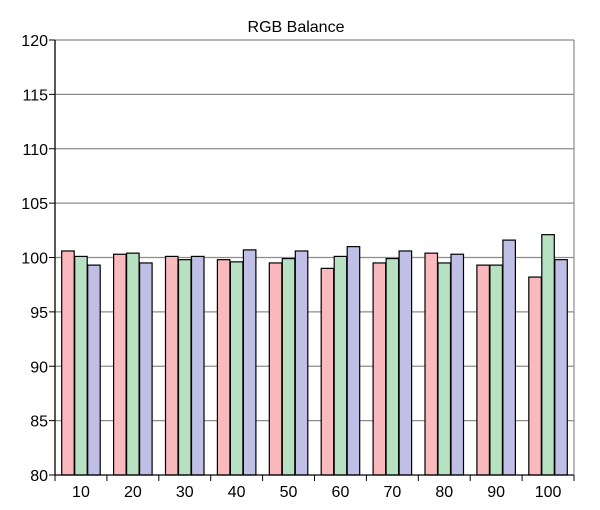  I want to click on x-tick-label: 60, so click(341, 492).